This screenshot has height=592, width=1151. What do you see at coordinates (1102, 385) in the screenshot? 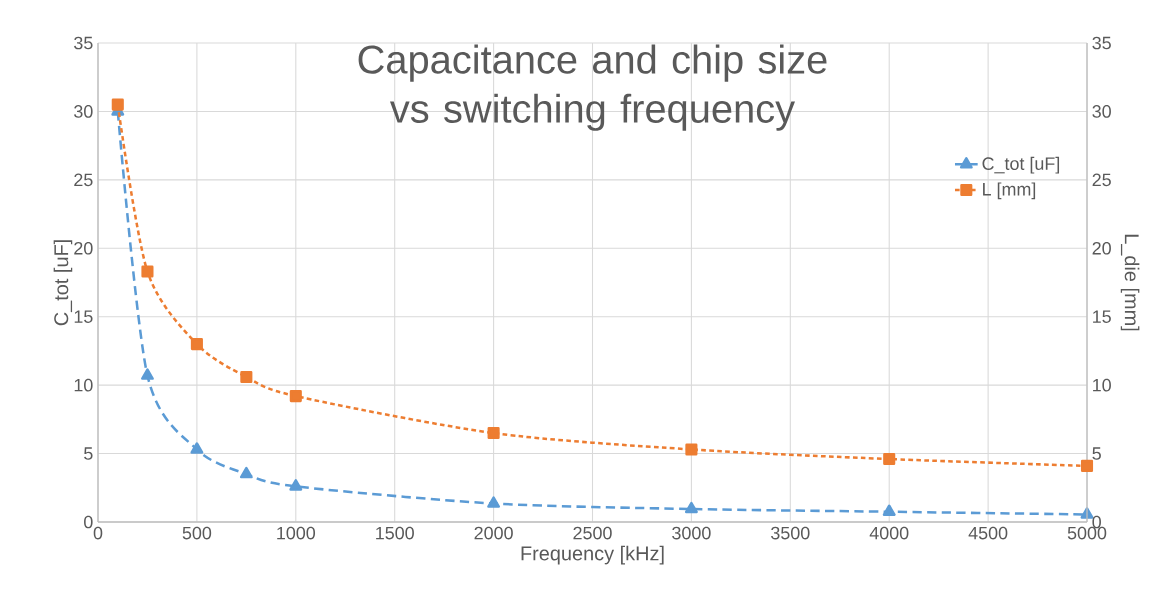
I see `y2-tick-label: 10` at bounding box center [1102, 385].